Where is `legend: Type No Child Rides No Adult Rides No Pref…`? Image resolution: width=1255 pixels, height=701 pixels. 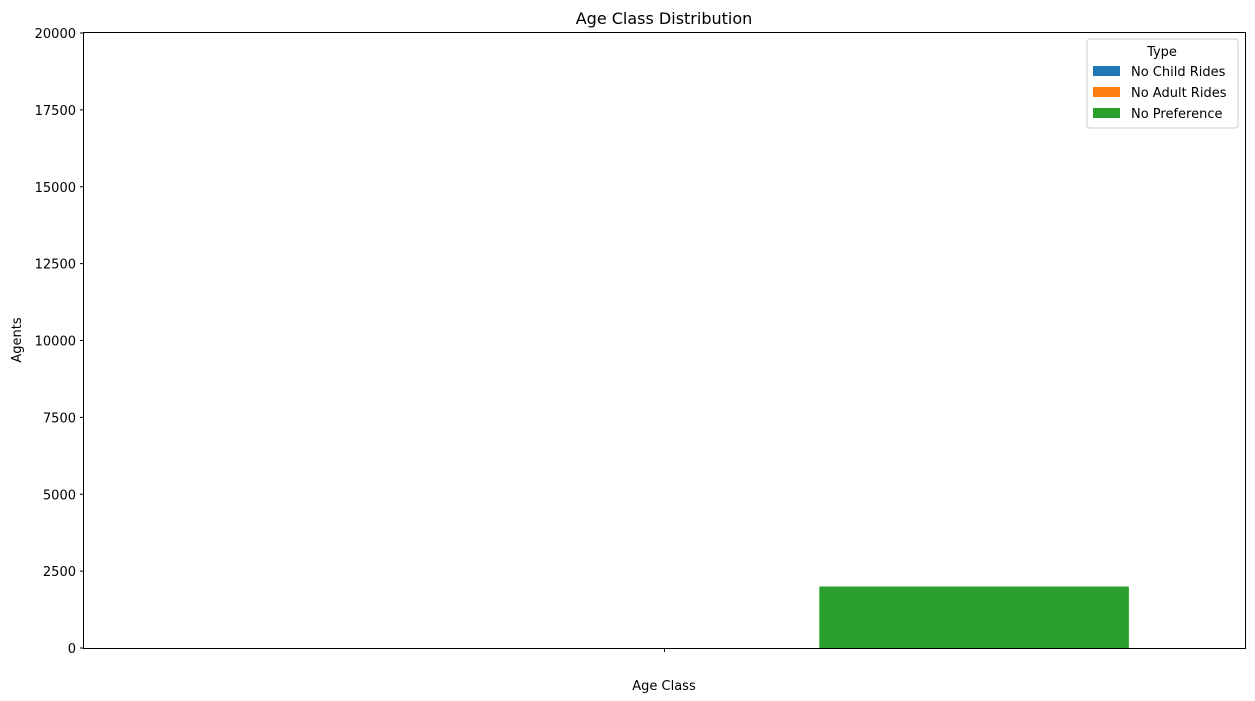
legend: Type No Child Rides No Adult Rides No Pref… is located at coordinates (1162, 83).